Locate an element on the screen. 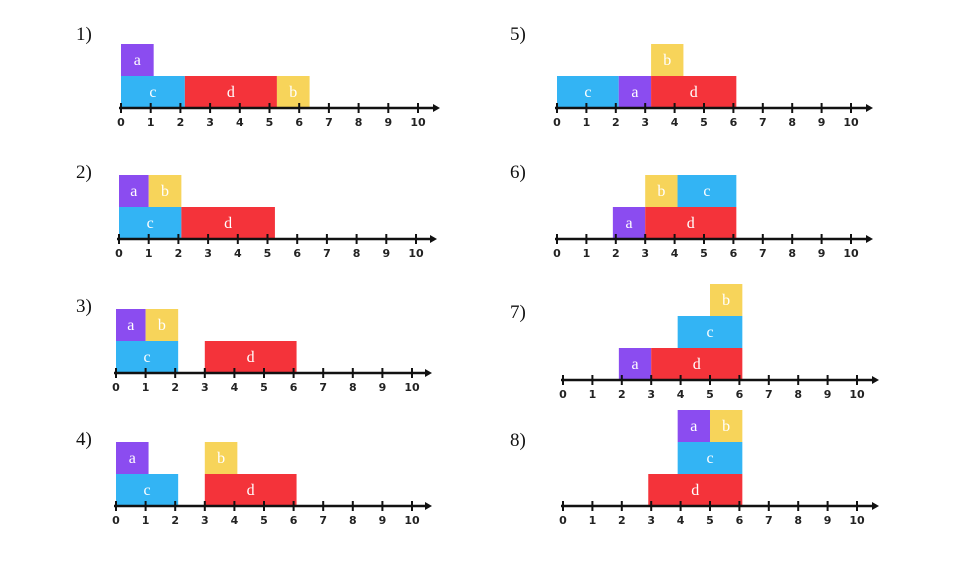 This screenshot has height=562, width=961. panel-7: 7) a dcb 0 1 2 3 4 5 6 7 8 9 10 is located at coordinates (694, 342).